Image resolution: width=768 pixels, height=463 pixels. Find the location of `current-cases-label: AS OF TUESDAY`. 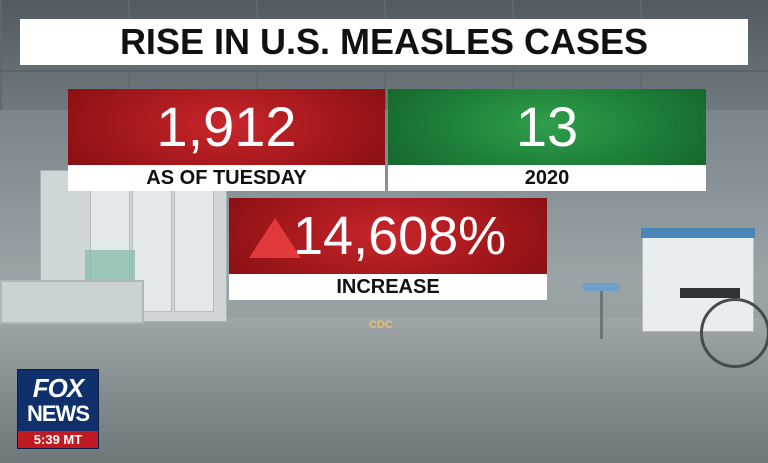

current-cases-label: AS OF TUESDAY is located at coordinates (226, 178).